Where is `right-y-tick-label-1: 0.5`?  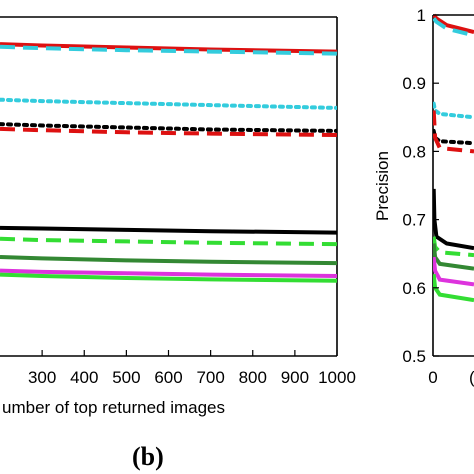
right-y-tick-label-1: 0.5 is located at coordinates (414, 356).